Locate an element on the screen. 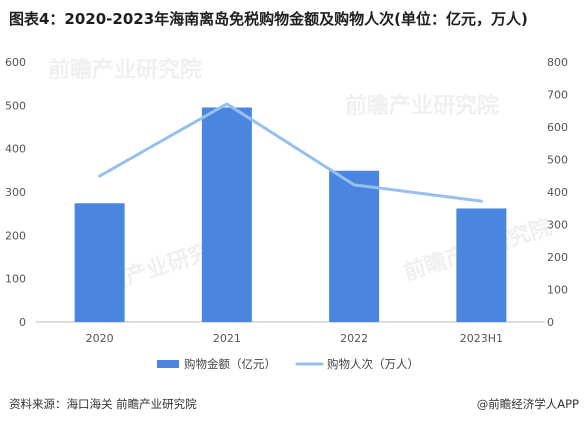  left-tick-label: 200 is located at coordinates (15, 235).